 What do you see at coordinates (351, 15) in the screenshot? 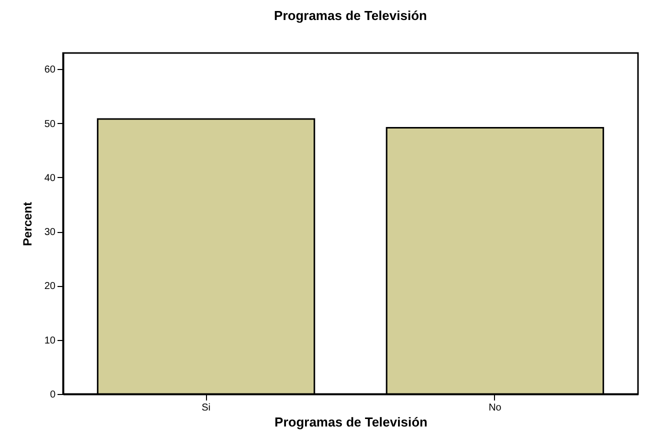
I see `chart-title: Programas de Televisión` at bounding box center [351, 15].